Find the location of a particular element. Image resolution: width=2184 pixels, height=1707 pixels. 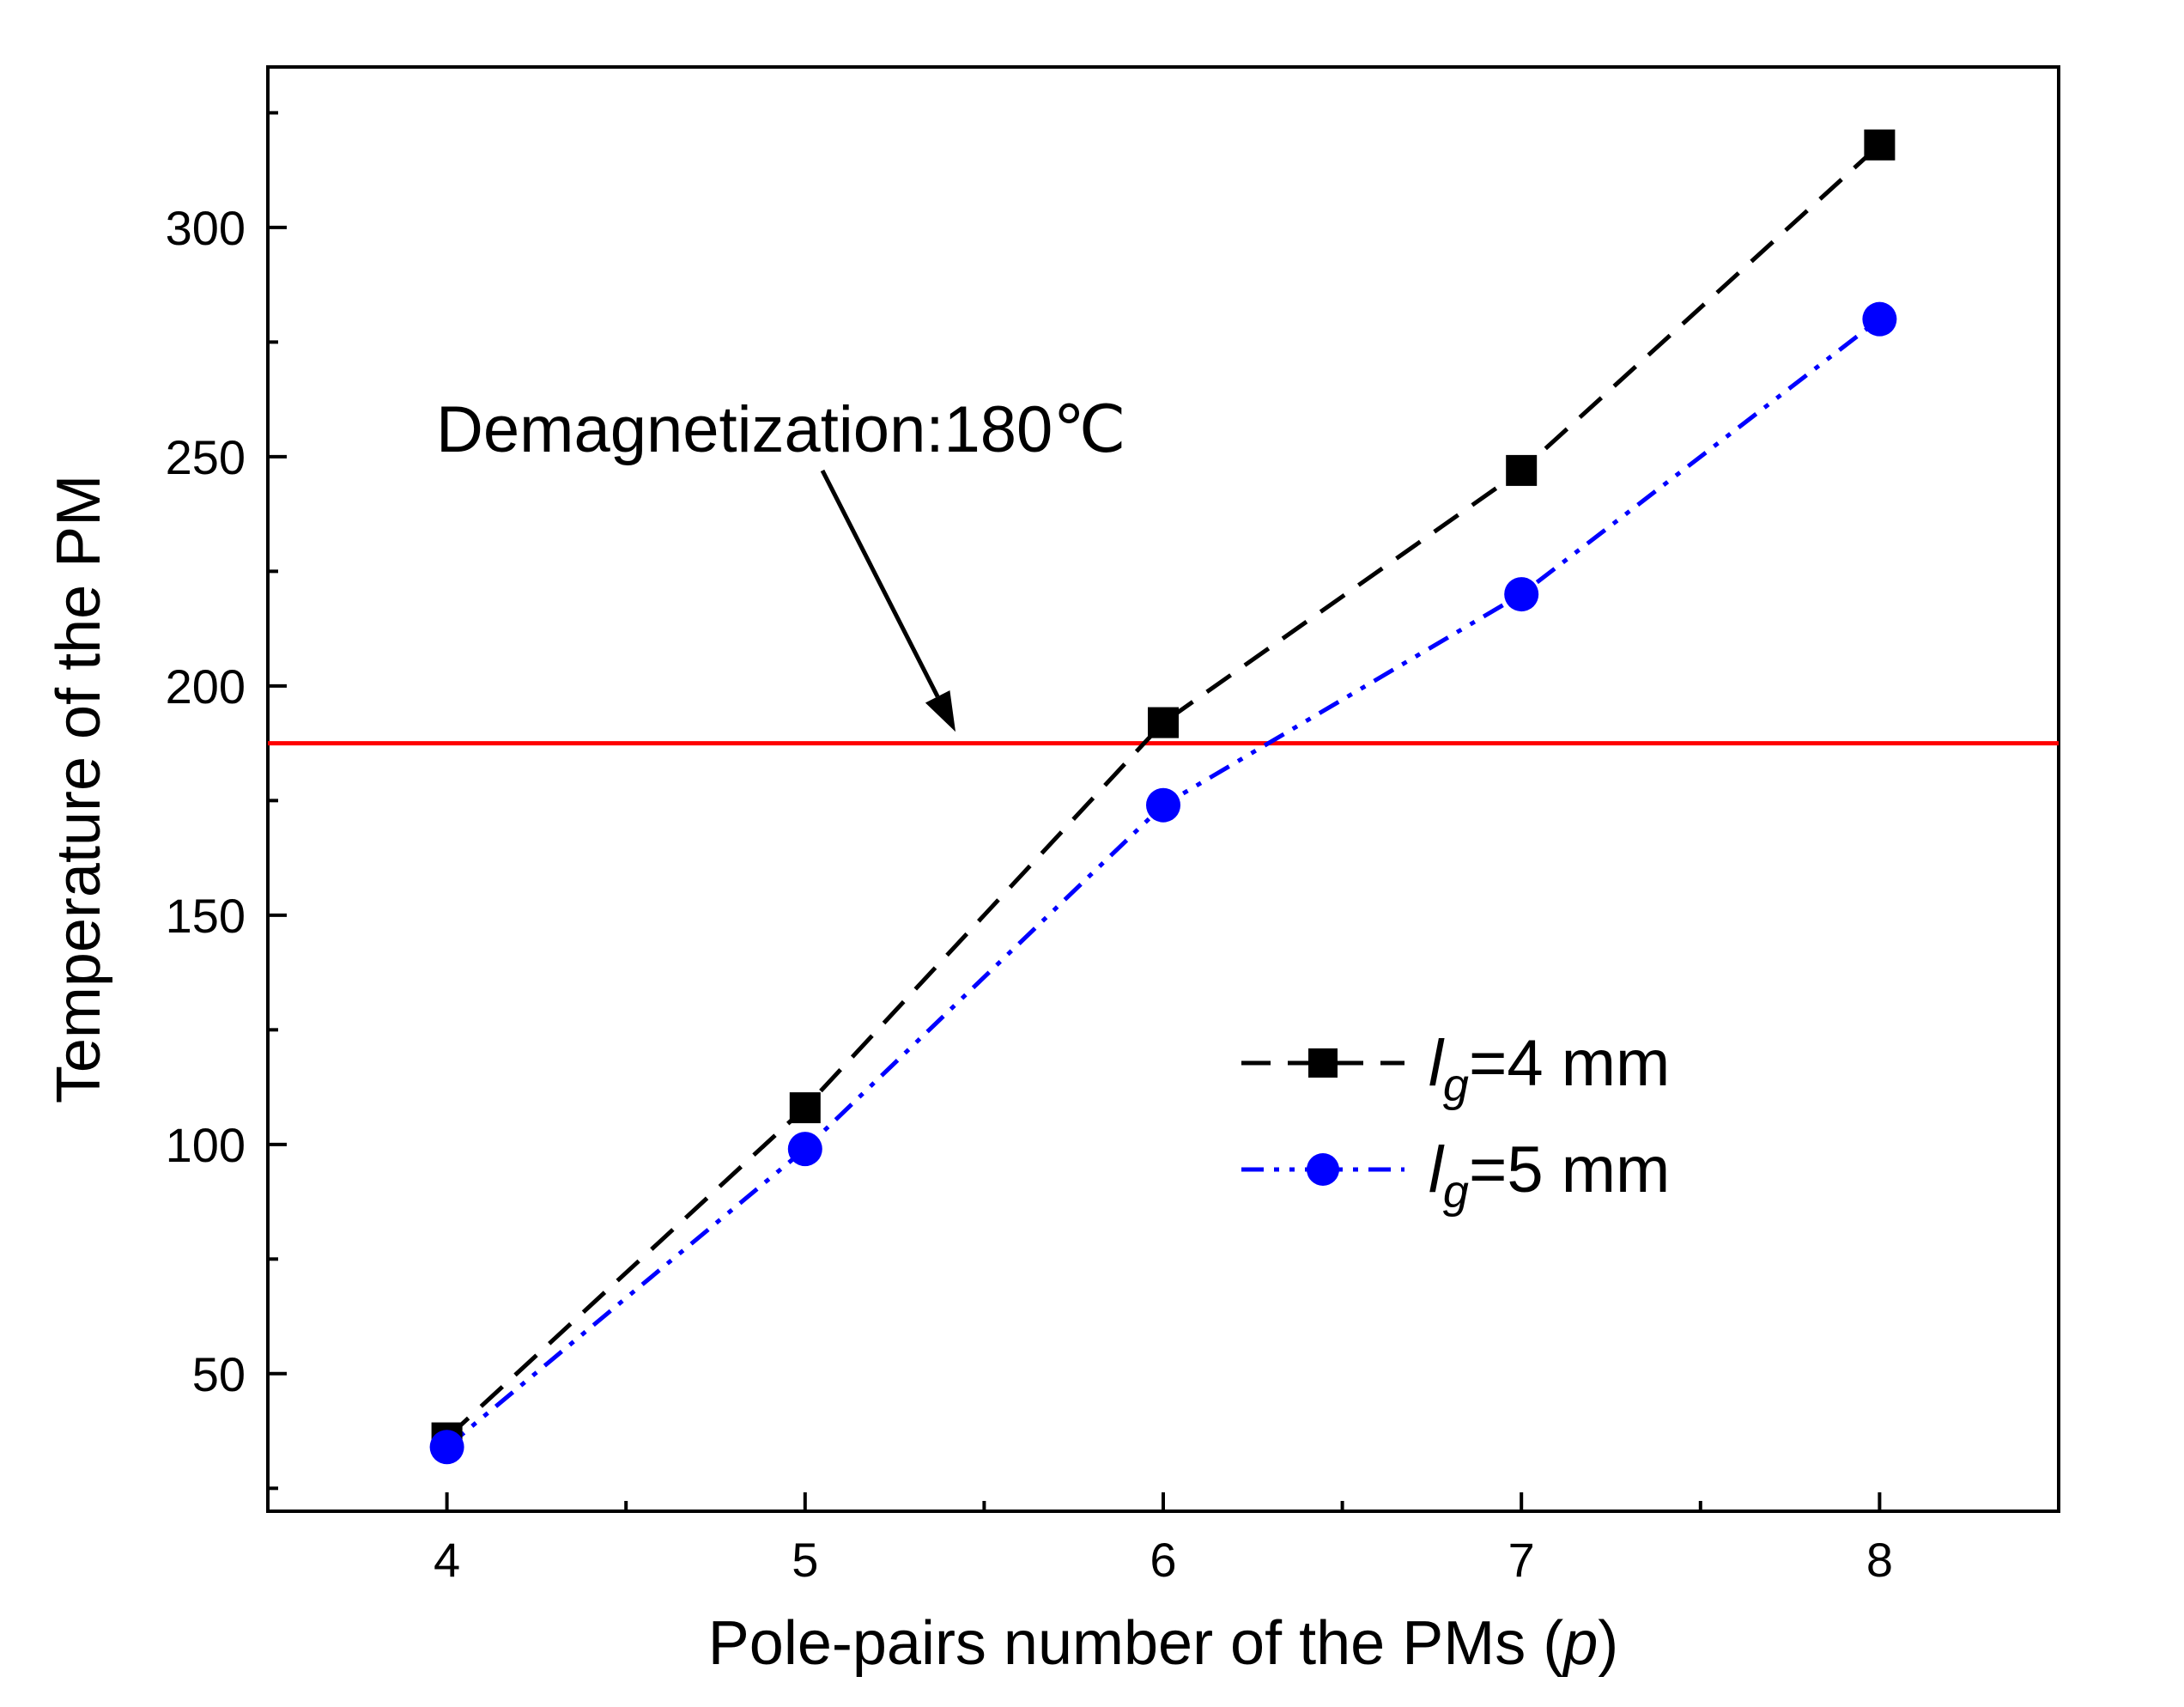

y-axis-title: Temperature of the PM is located at coordinates (79, 789).